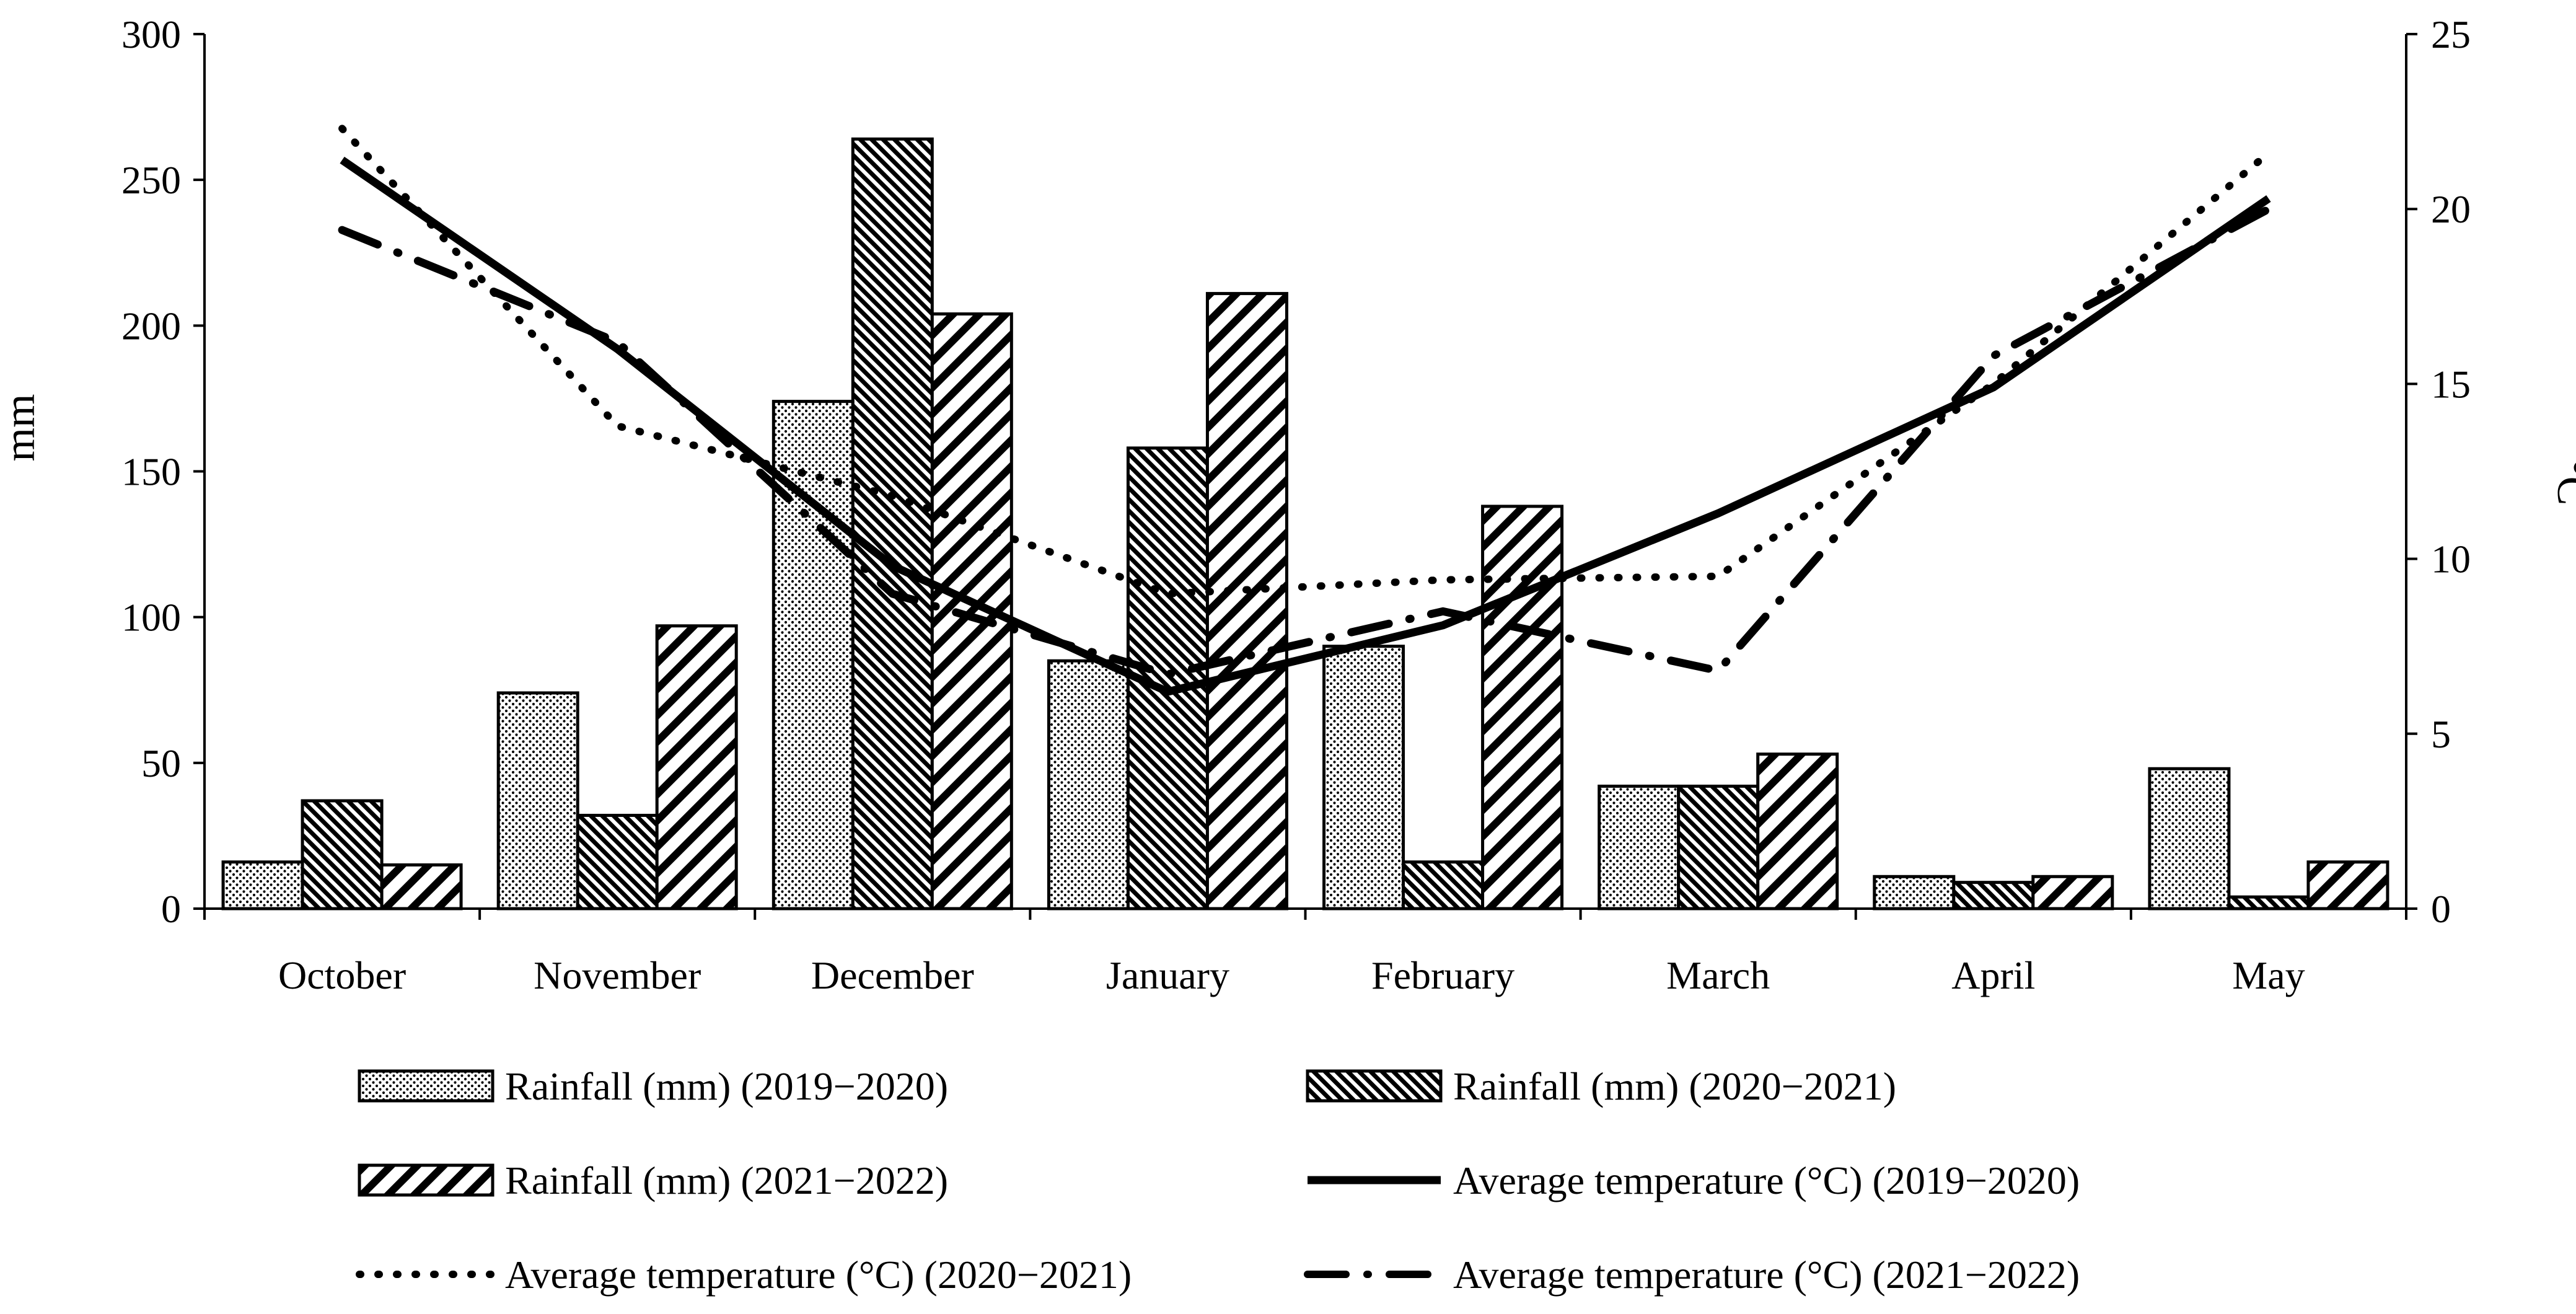  Describe the element at coordinates (618, 862) in the screenshot. I see `bar-dense-diagonal-november` at that location.